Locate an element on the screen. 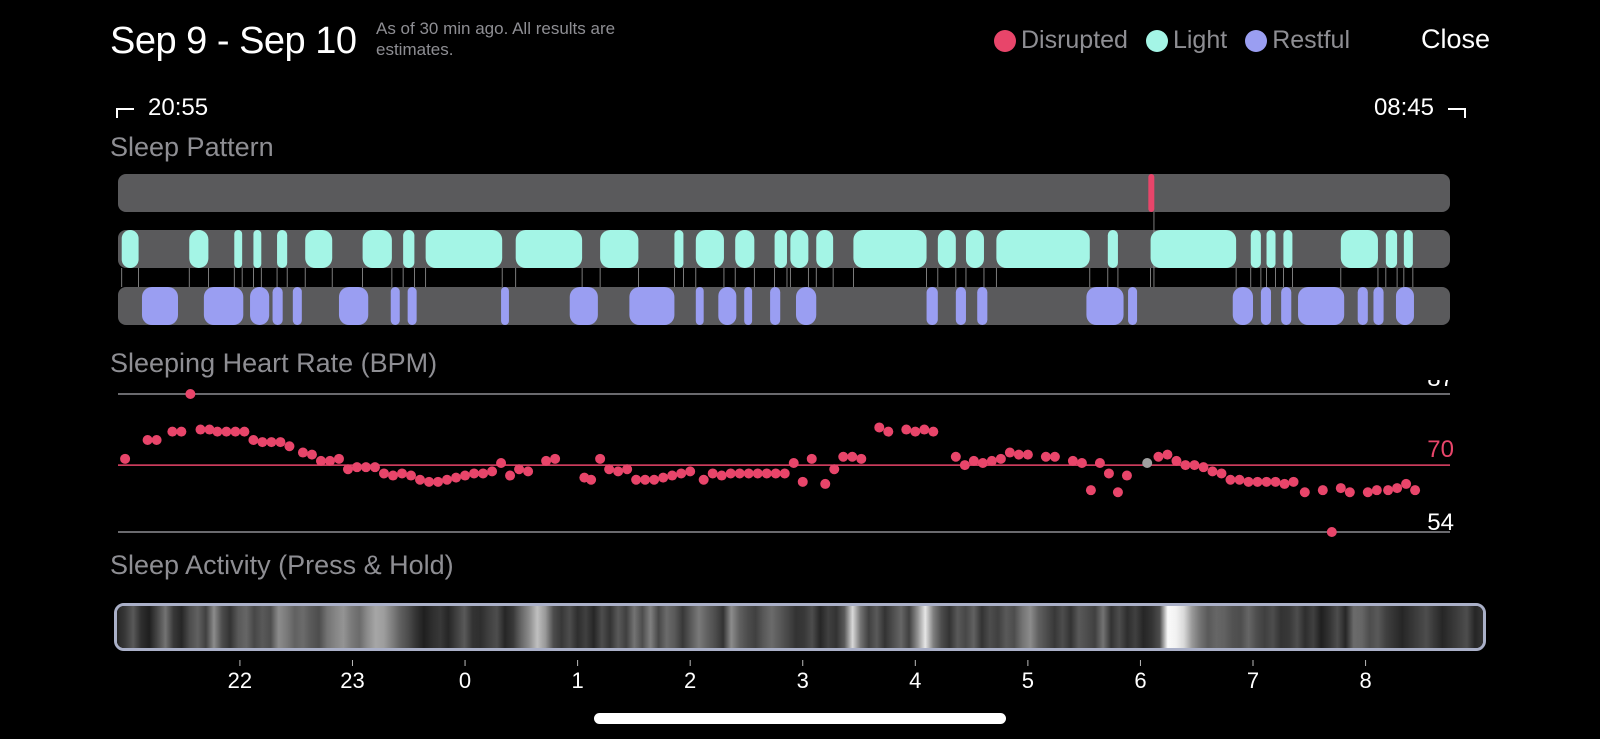 The image size is (1600, 739). light-dot-icon is located at coordinates (1156, 40).